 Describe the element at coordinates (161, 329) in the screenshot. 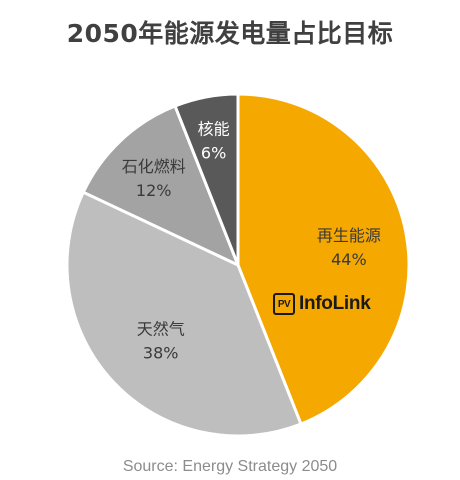

I see `slice-label: 天然气` at that location.